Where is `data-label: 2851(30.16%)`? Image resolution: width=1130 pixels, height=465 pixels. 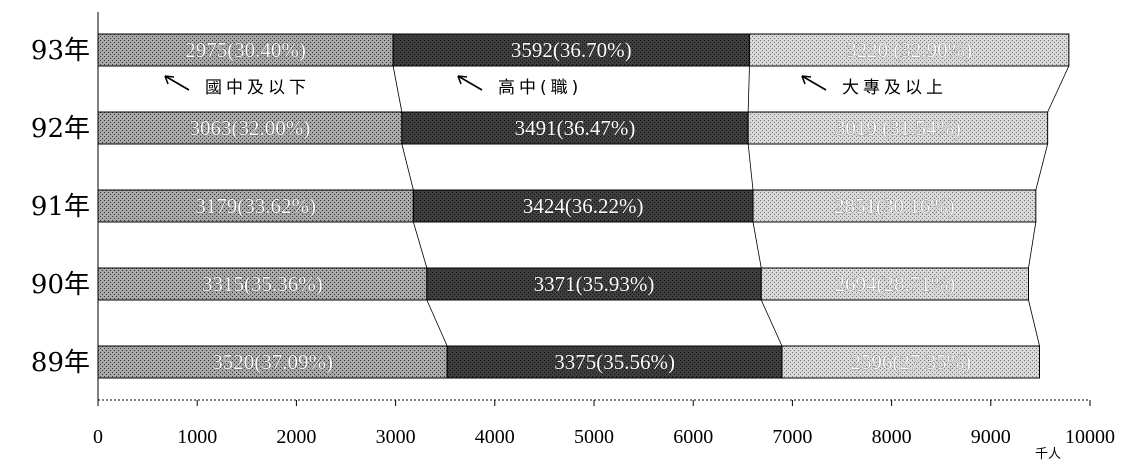 data-label: 2851(30.16%) is located at coordinates (894, 206).